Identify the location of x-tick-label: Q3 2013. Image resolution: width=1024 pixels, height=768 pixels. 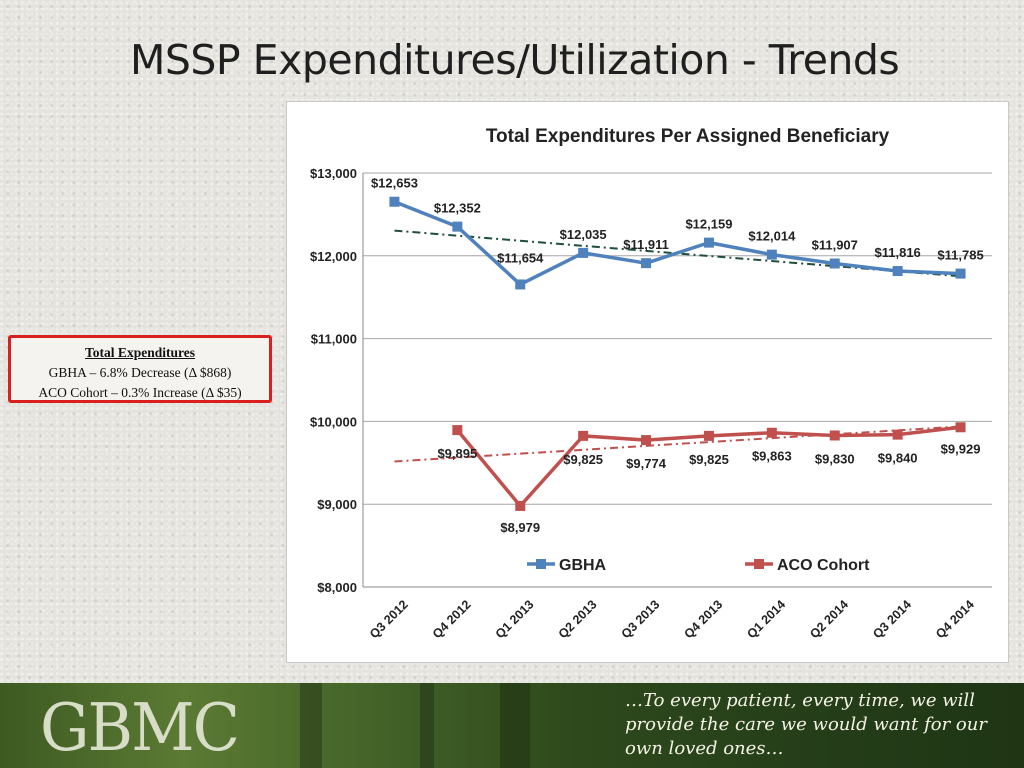
(641, 619).